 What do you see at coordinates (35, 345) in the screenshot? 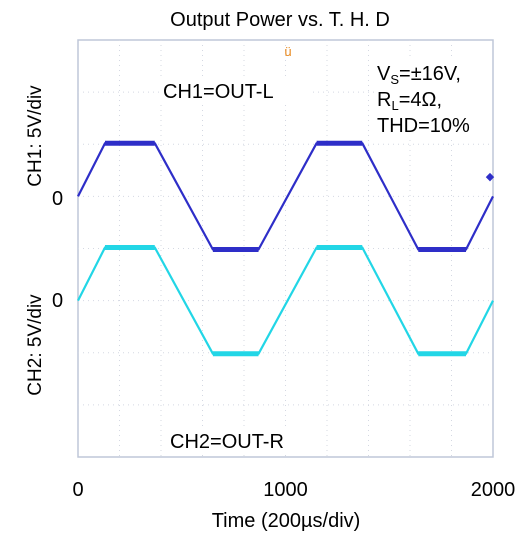
I see `y-axis-label-ch2: CH2: 5V/div` at bounding box center [35, 345].